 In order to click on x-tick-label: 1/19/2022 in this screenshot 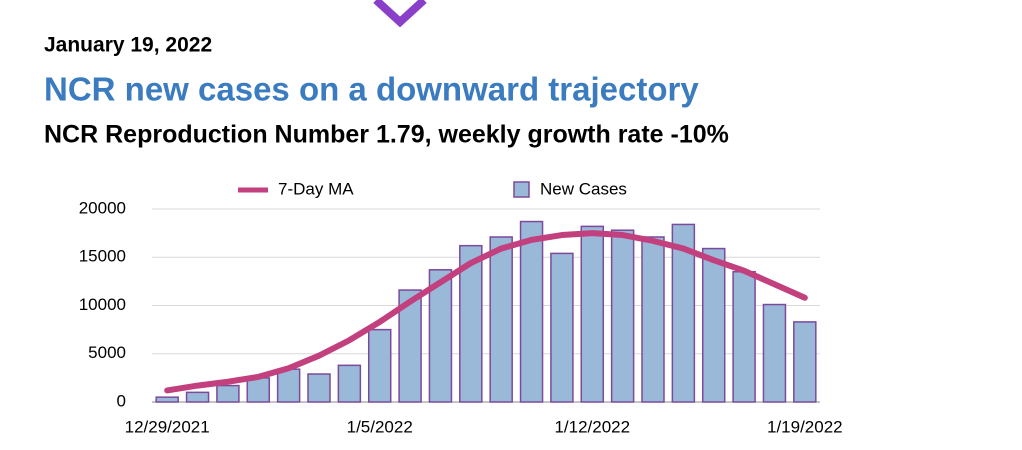, I will do `click(805, 426)`.